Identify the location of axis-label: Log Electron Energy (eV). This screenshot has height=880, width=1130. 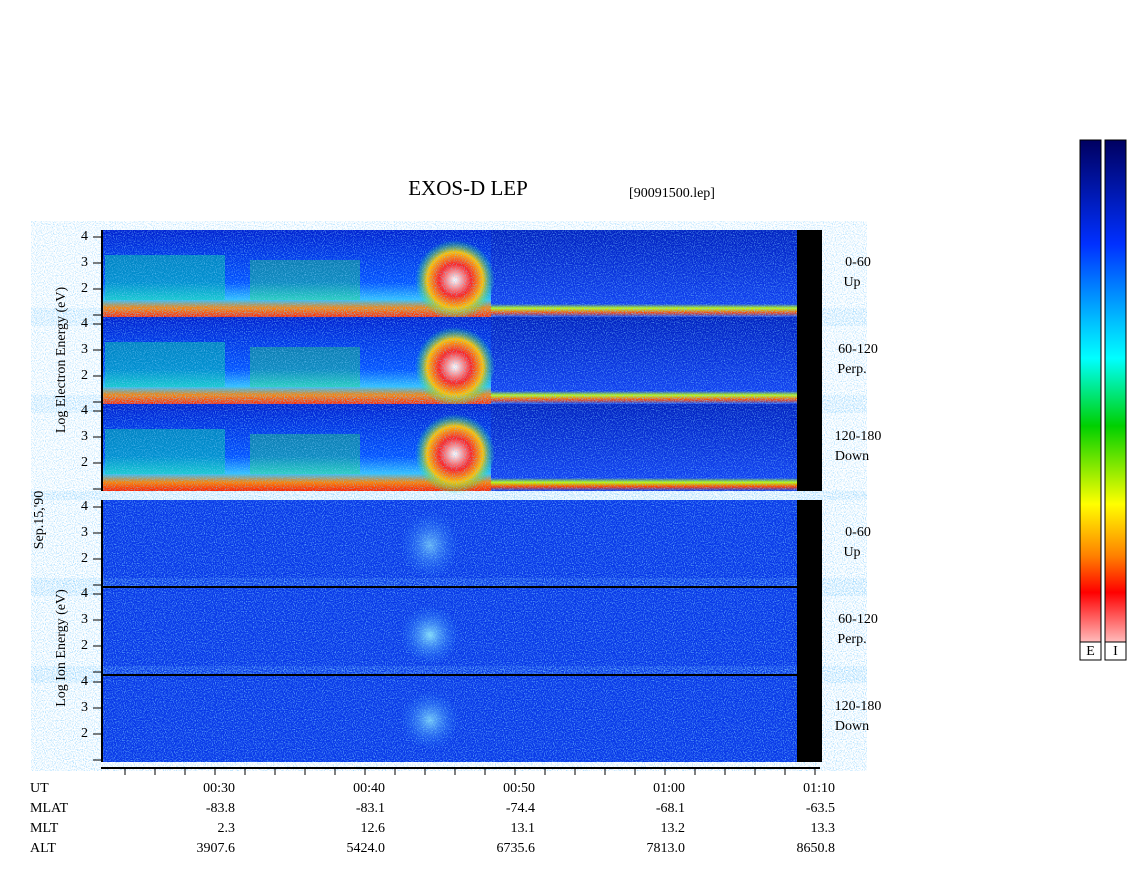
(61, 360).